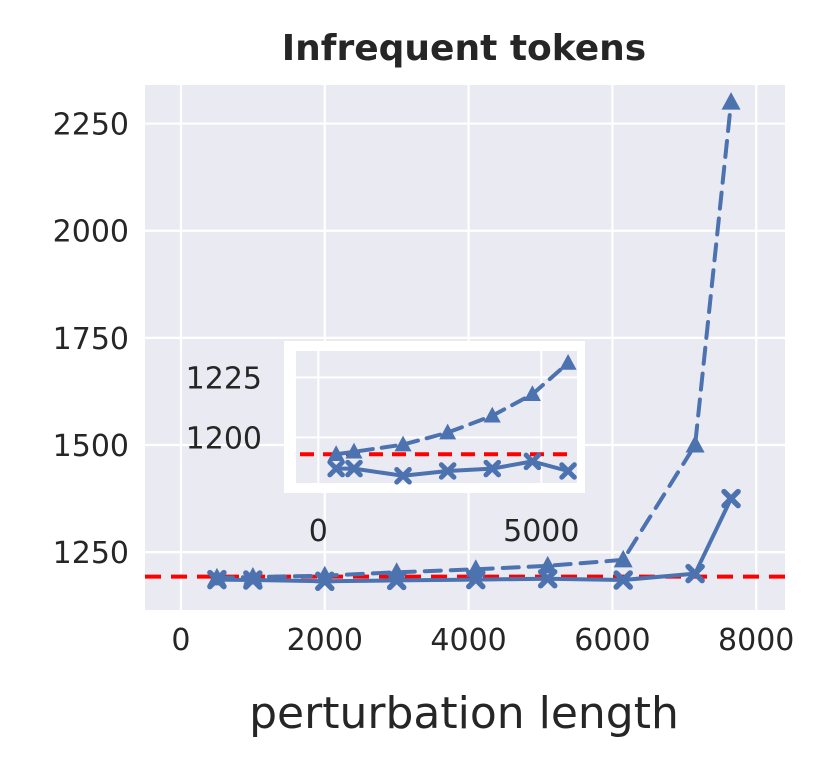 The width and height of the screenshot is (829, 766). Describe the element at coordinates (318, 531) in the screenshot. I see `inset-x-tick-label: 0` at that location.